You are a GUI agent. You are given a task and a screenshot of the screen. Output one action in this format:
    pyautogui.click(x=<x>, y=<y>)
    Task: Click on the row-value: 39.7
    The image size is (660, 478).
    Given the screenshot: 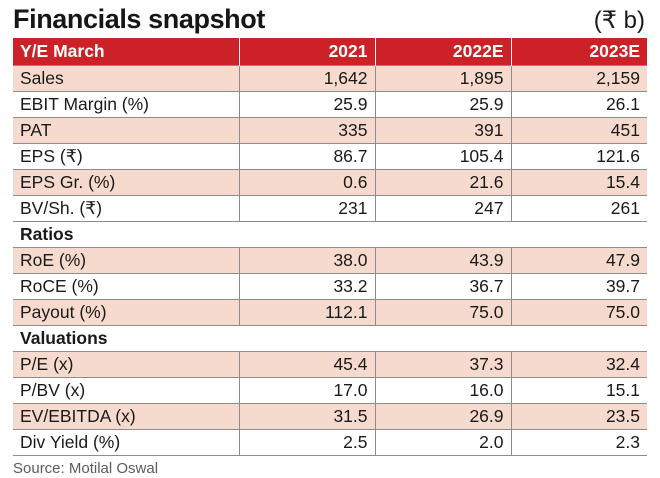 What is the action you would take?
    pyautogui.click(x=578, y=286)
    